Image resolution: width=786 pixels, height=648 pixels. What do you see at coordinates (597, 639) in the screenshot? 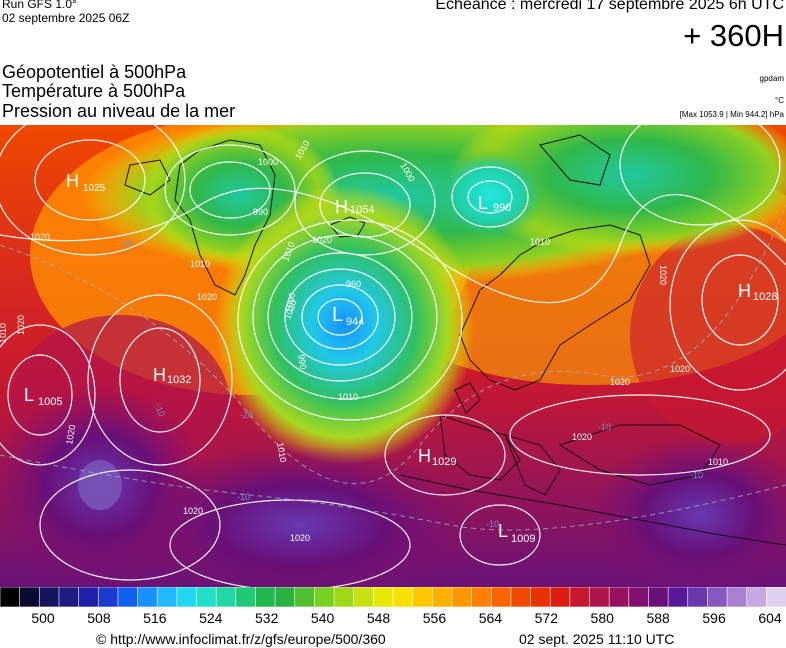
I see `generation-timestamp: 02 sept. 2025 11:10 UTC` at bounding box center [597, 639].